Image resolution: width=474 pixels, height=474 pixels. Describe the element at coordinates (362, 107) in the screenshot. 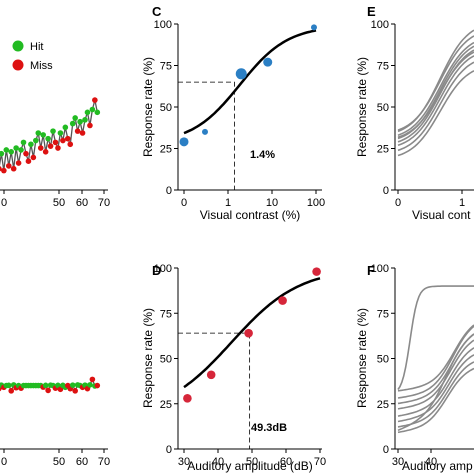

I see `panel-e-ylabel: Response rate (%)` at that location.